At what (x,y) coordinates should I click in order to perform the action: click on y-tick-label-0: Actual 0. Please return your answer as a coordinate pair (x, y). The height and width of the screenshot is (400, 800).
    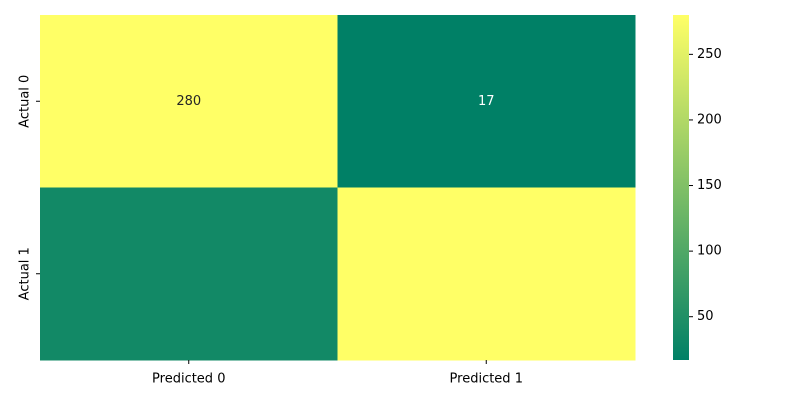
    Looking at the image, I should click on (25, 101).